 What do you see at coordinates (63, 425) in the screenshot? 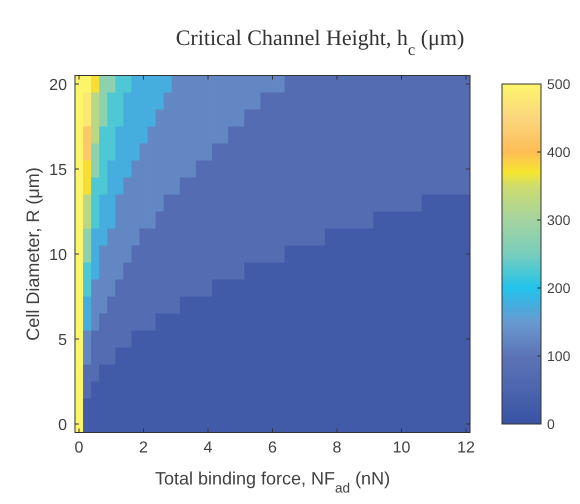
I see `y-tick-label: 0` at bounding box center [63, 425].